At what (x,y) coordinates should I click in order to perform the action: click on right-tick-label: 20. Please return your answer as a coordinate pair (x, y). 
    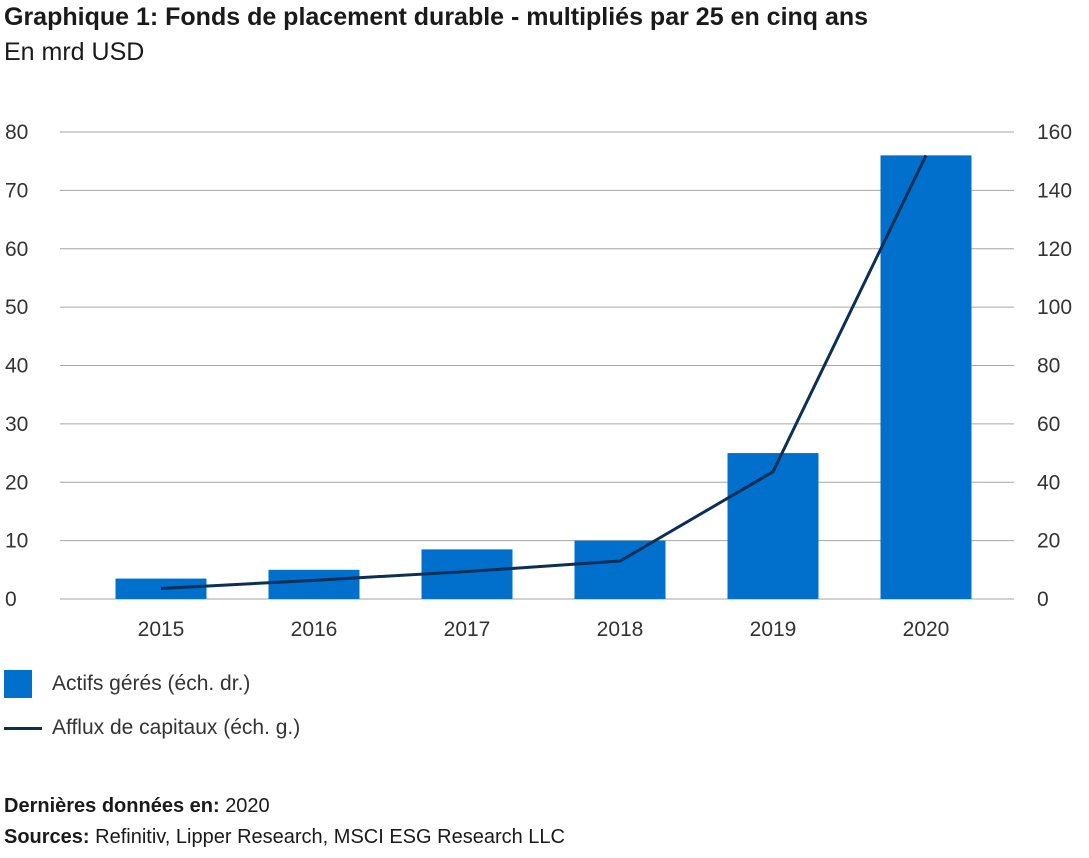
    Looking at the image, I should click on (1048, 541).